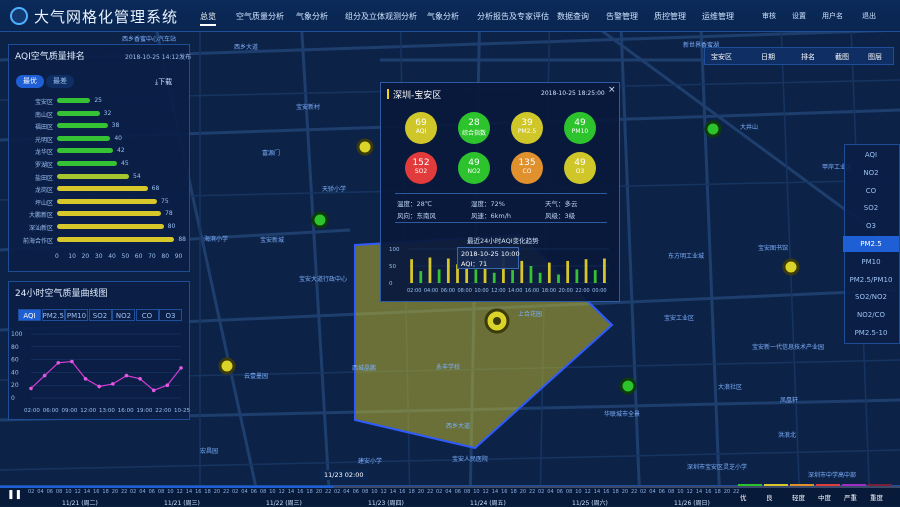 The image size is (900, 507). Describe the element at coordinates (799, 16) in the screenshot. I see `settings-button: 设置` at that location.